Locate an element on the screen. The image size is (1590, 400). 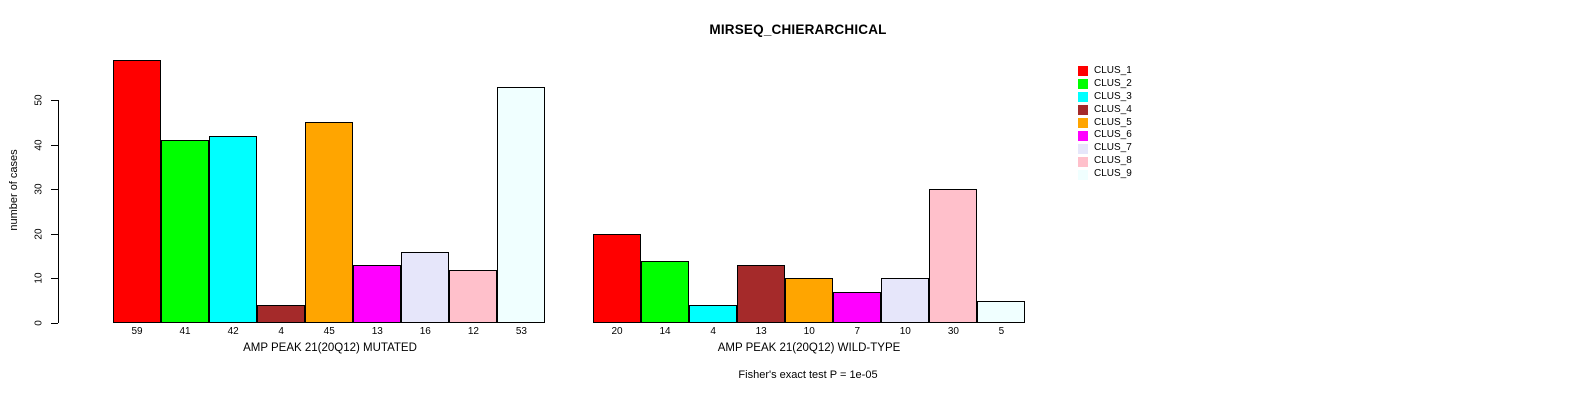
bar-clus_7-group0 is located at coordinates (425, 287).